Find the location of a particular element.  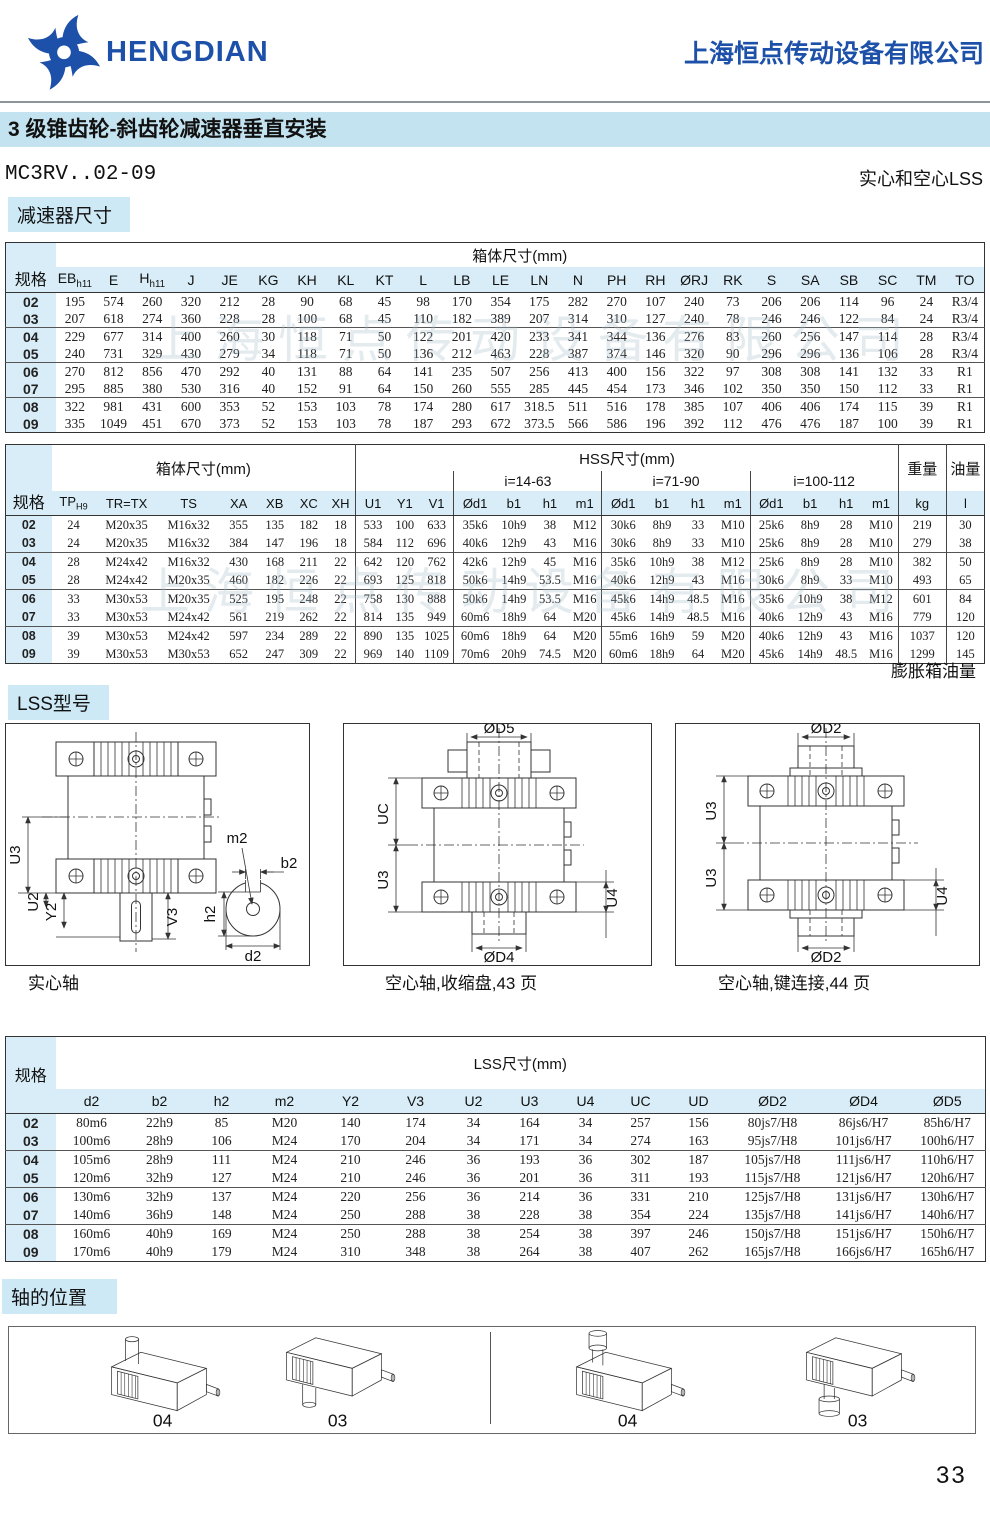

solid-shaft-drawing: U3 U2 Y2 V3 m2 b2 h2 d2 is located at coordinates (157, 844).